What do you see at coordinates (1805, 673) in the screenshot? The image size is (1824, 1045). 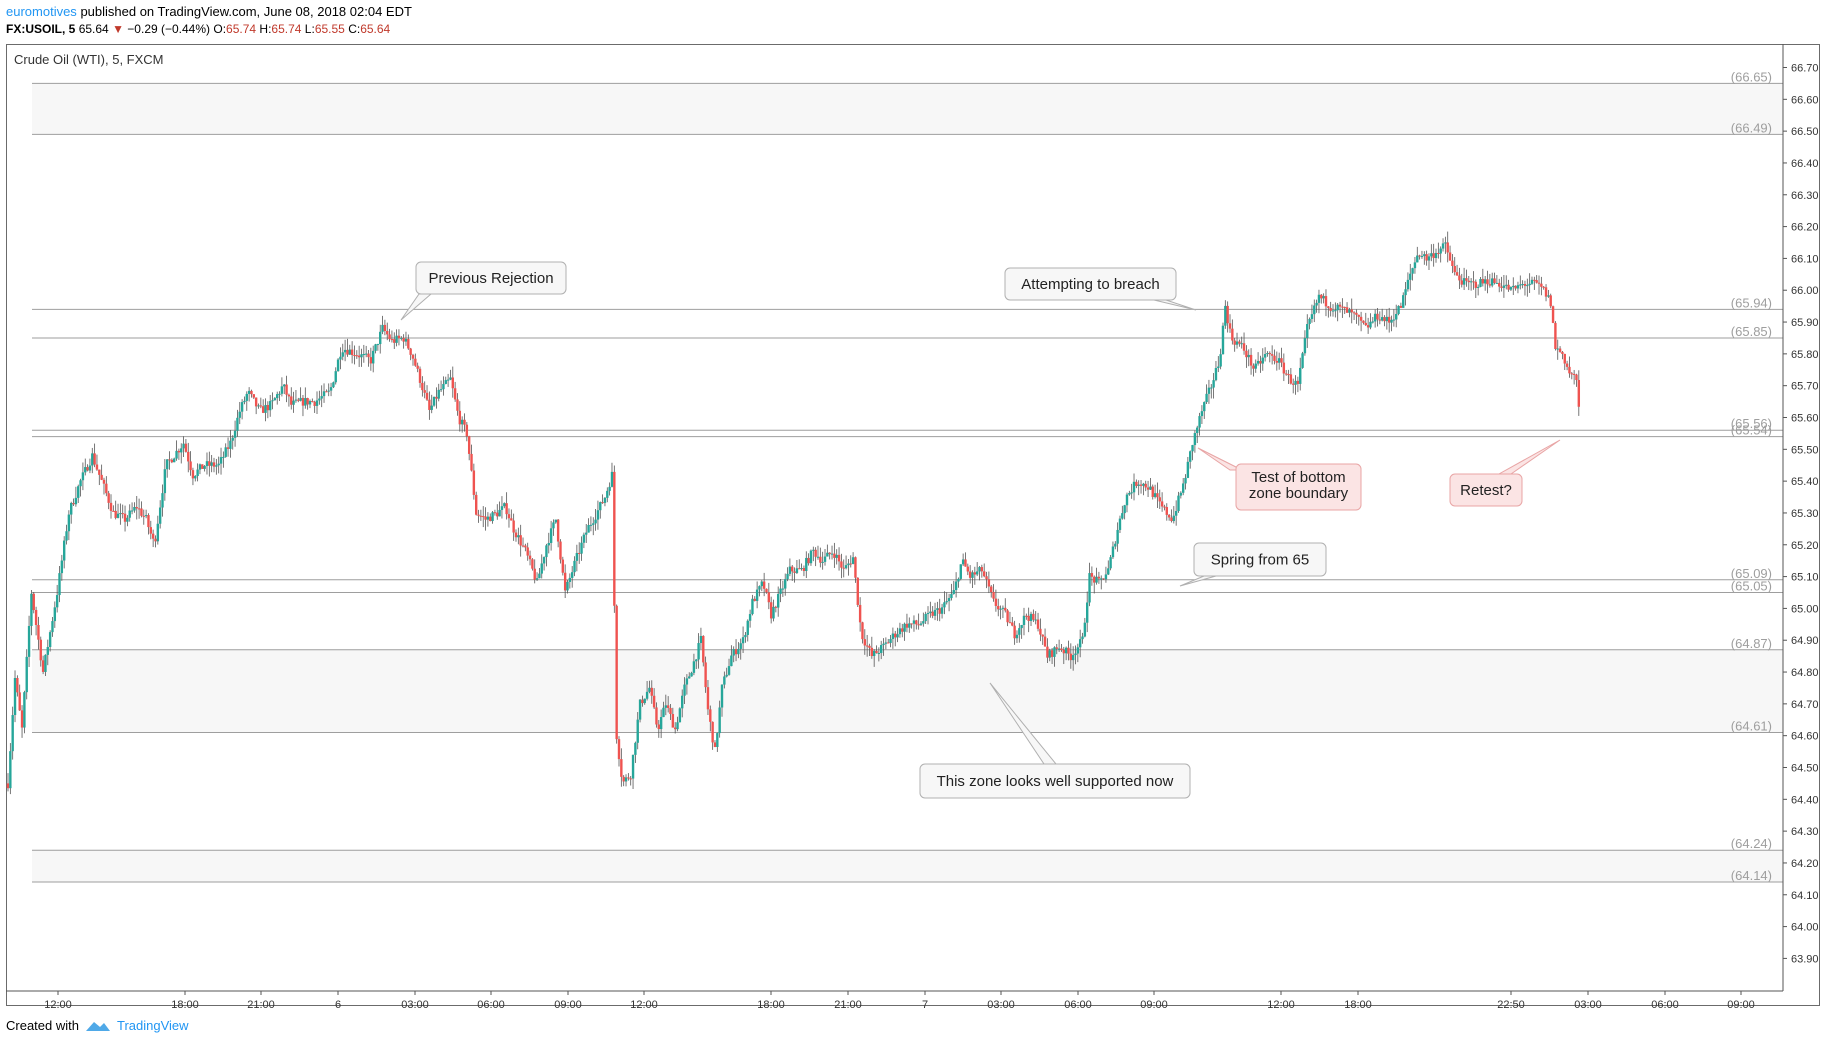 I see `price-tick-label: 64.80` at bounding box center [1805, 673].